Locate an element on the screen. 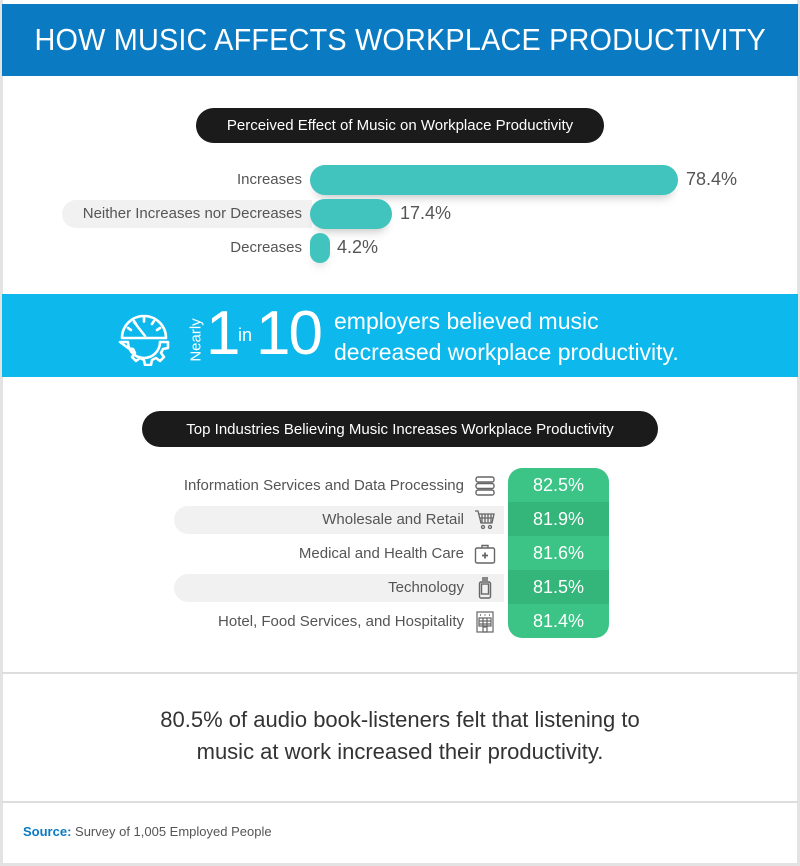 The height and width of the screenshot is (866, 800). bar-neither is located at coordinates (351, 214).